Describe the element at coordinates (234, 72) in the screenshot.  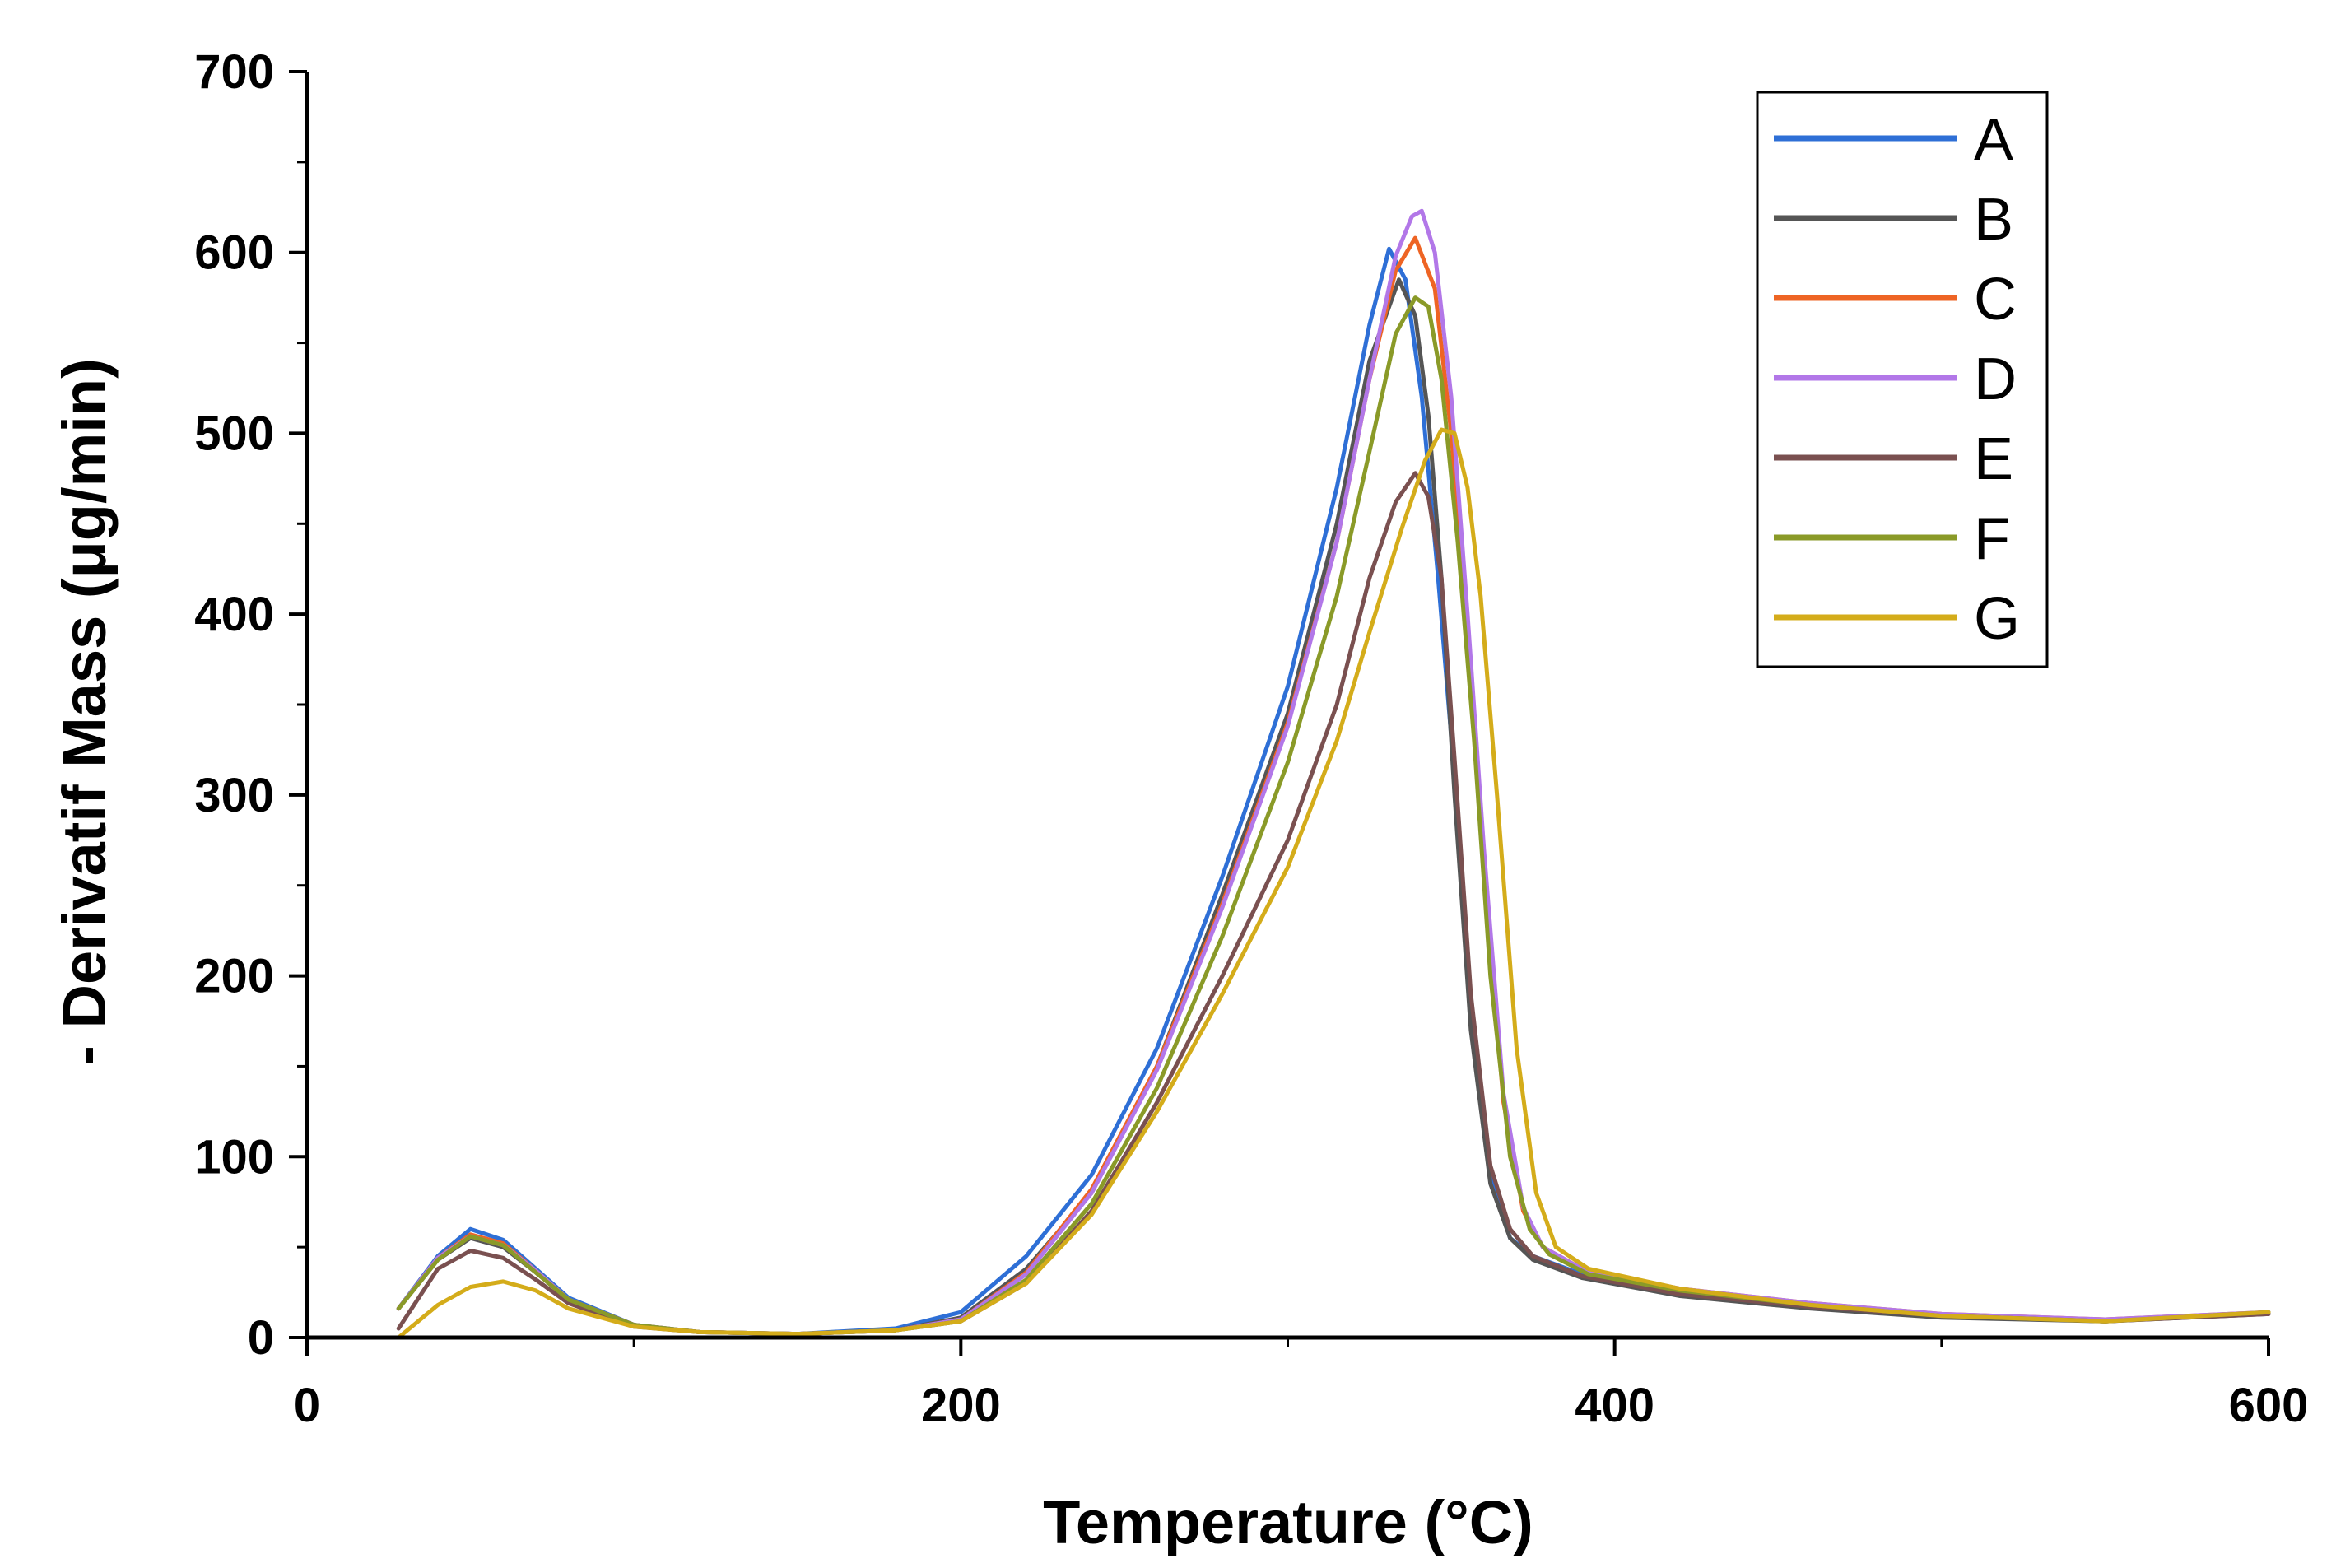
I see `y-tick-label: 700` at that location.